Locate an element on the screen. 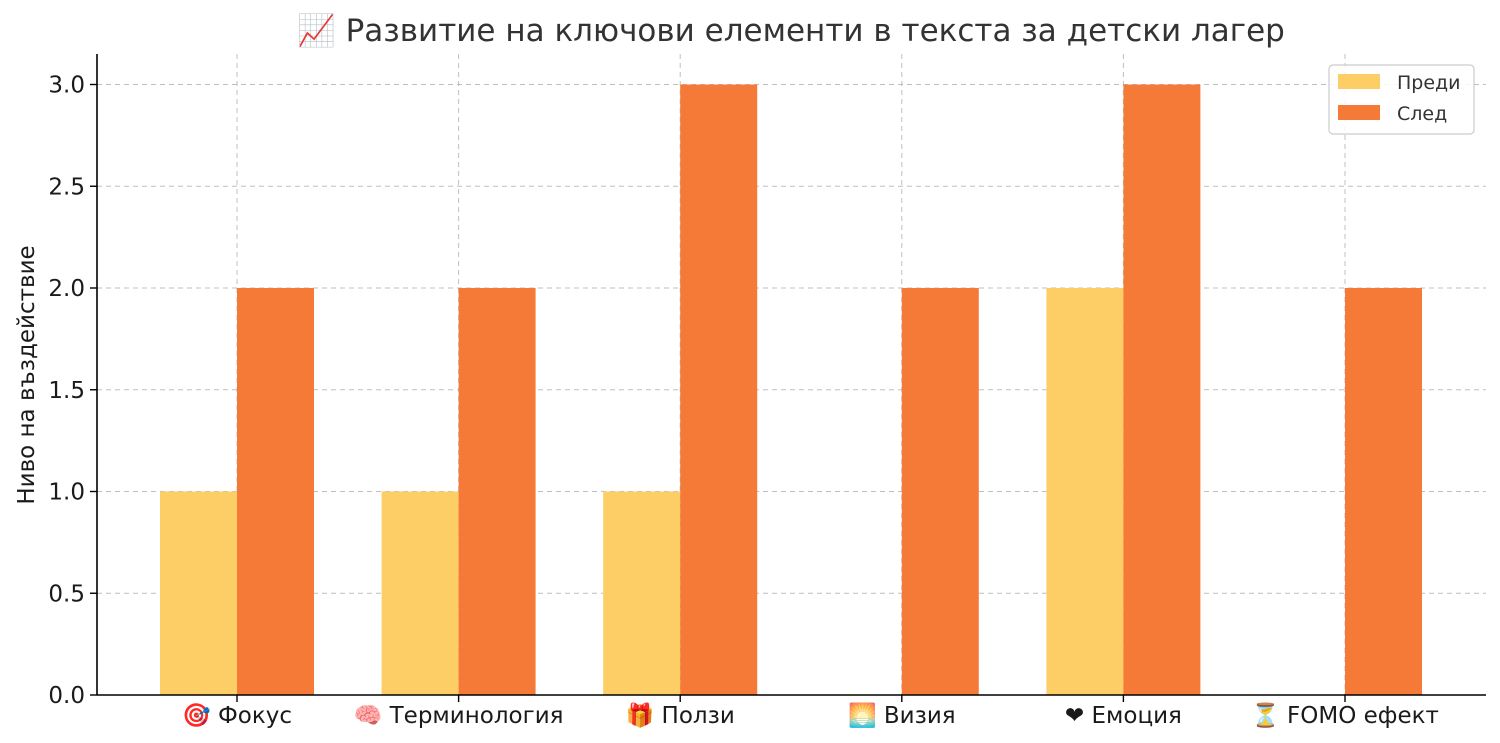 Image resolution: width=1500 pixels, height=743 pixels. y-tick-label: 2.5 is located at coordinates (66, 187).